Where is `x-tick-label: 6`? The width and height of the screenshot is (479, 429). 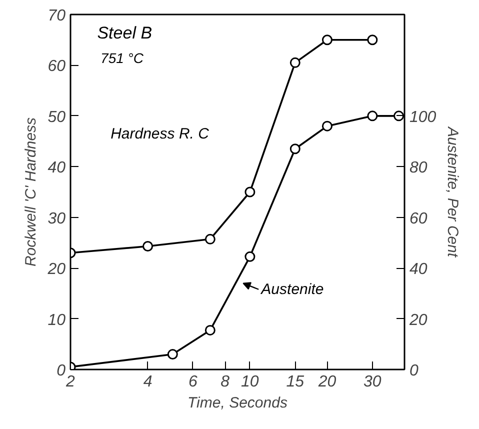 x-tick-label: 6 is located at coordinates (193, 382).